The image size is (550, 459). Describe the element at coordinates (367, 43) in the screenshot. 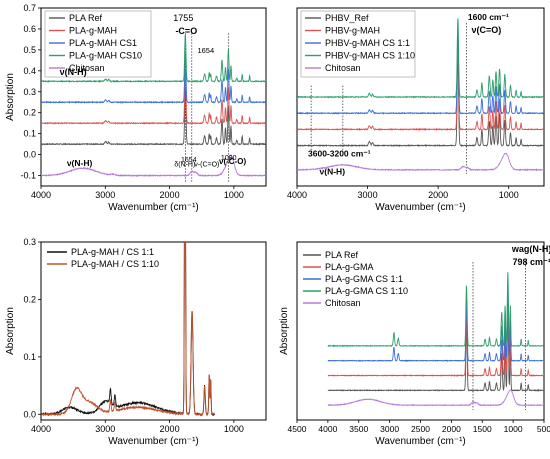

I see `legend-entry: PHBV-g-MAH CS 1:1` at that location.